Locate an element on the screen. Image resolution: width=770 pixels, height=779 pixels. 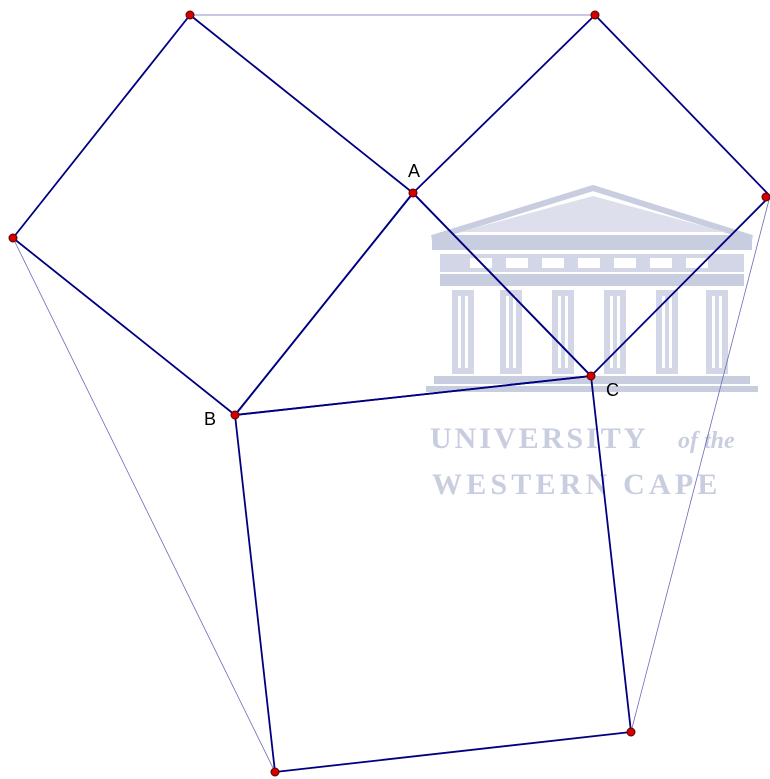
label-a: A is located at coordinates (414, 171).